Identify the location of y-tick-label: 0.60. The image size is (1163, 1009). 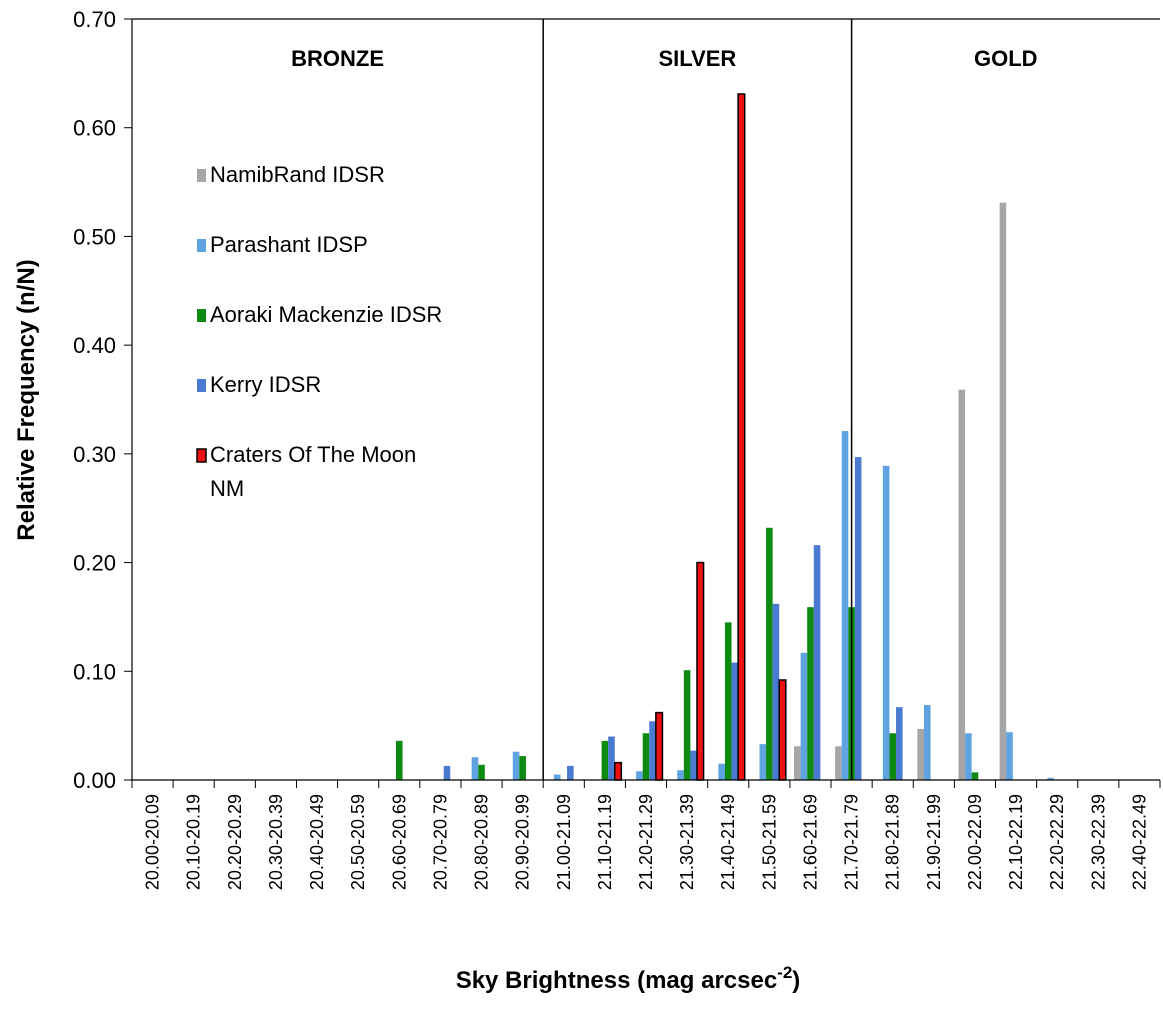
(94, 128).